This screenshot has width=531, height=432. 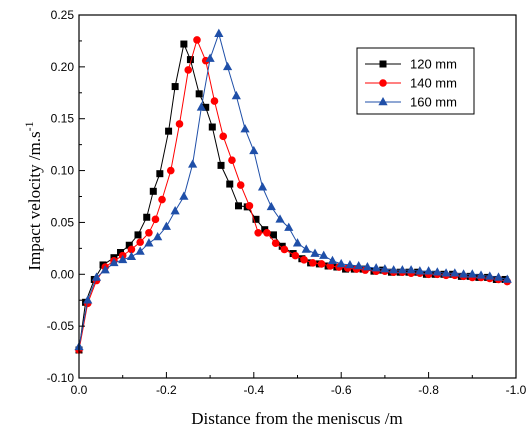 What do you see at coordinates (433, 83) in the screenshot?
I see `legend-label: 140 mm` at bounding box center [433, 83].